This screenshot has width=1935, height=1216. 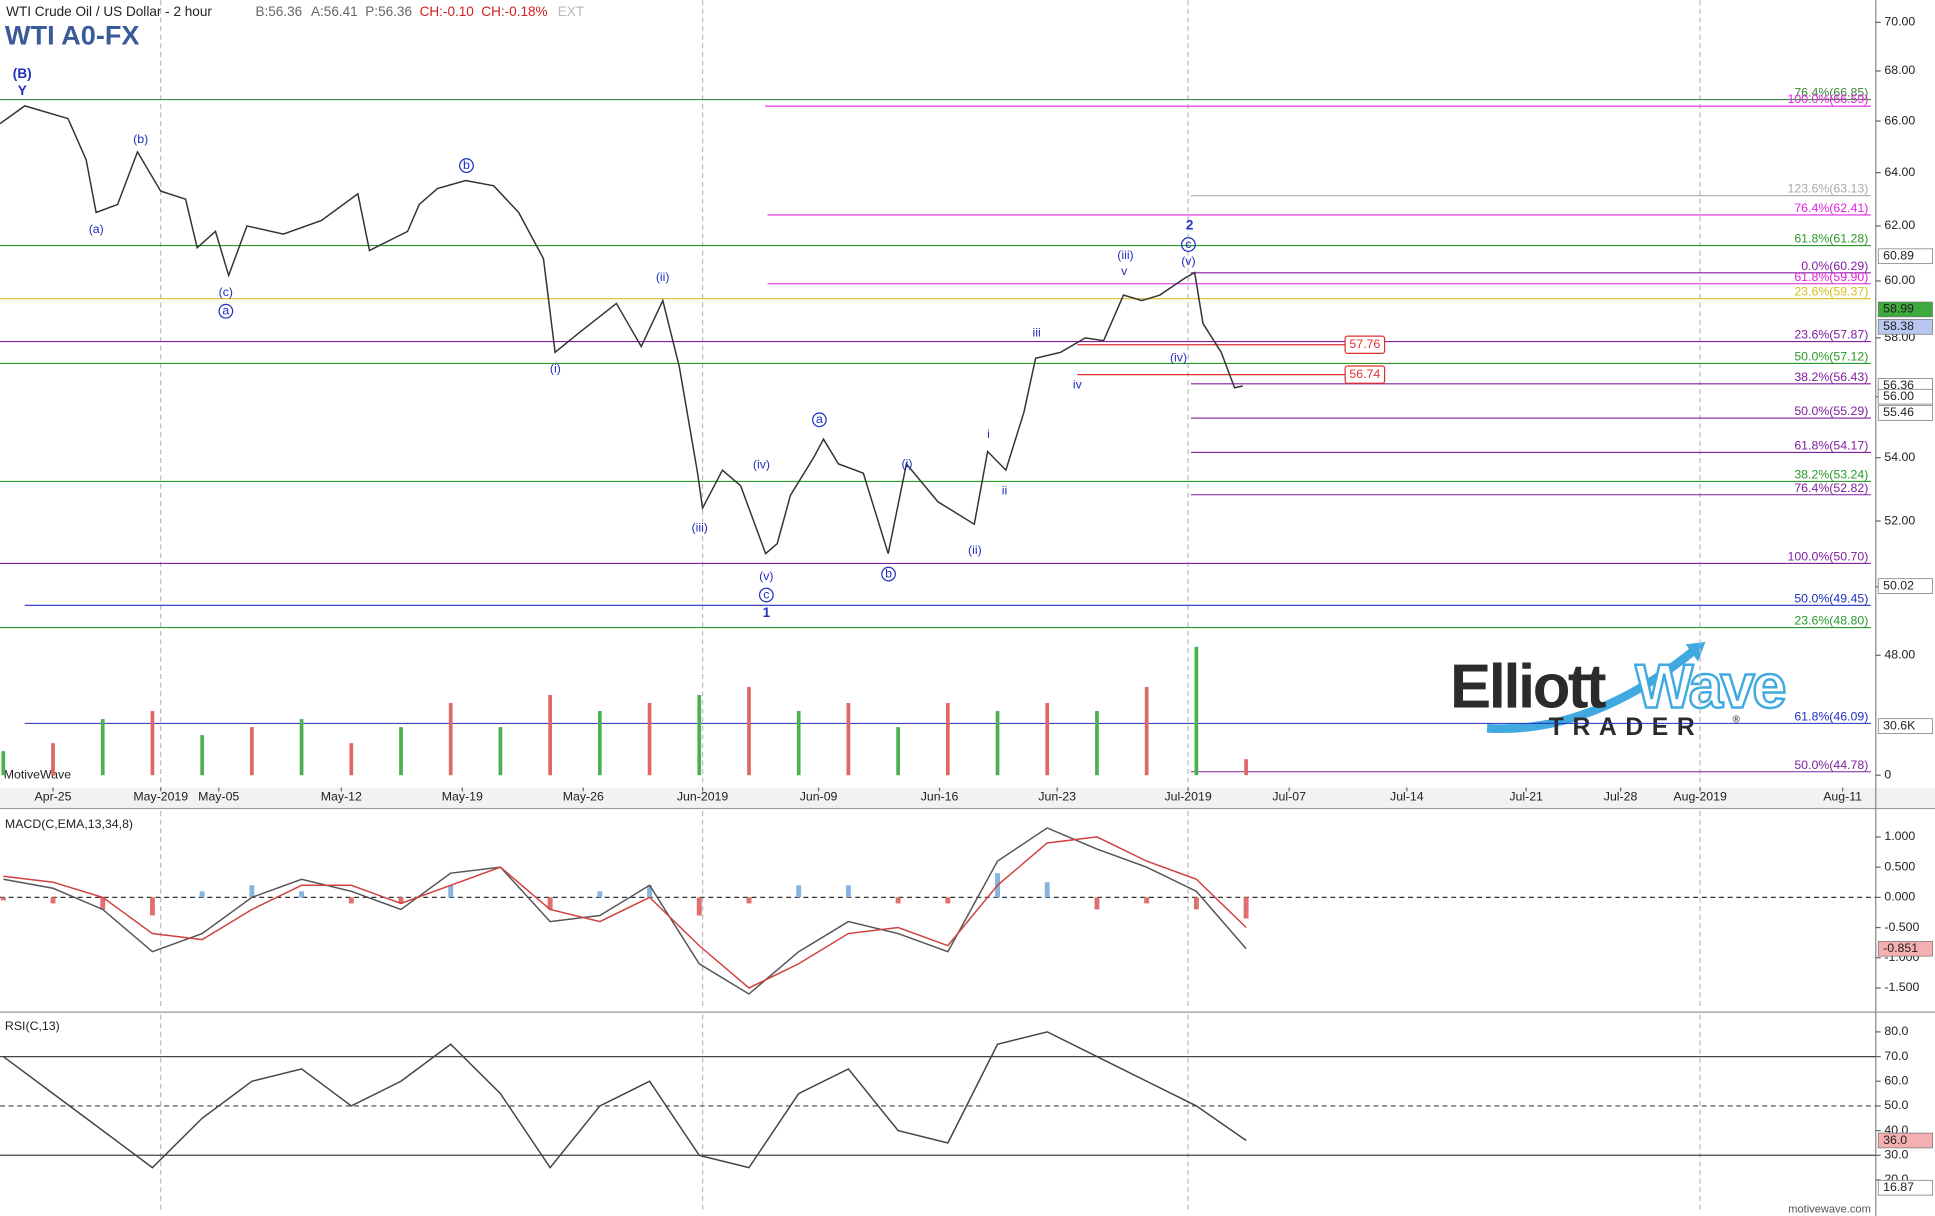 I want to click on fib-label: 50.0%(49.45), so click(x=1831, y=598).